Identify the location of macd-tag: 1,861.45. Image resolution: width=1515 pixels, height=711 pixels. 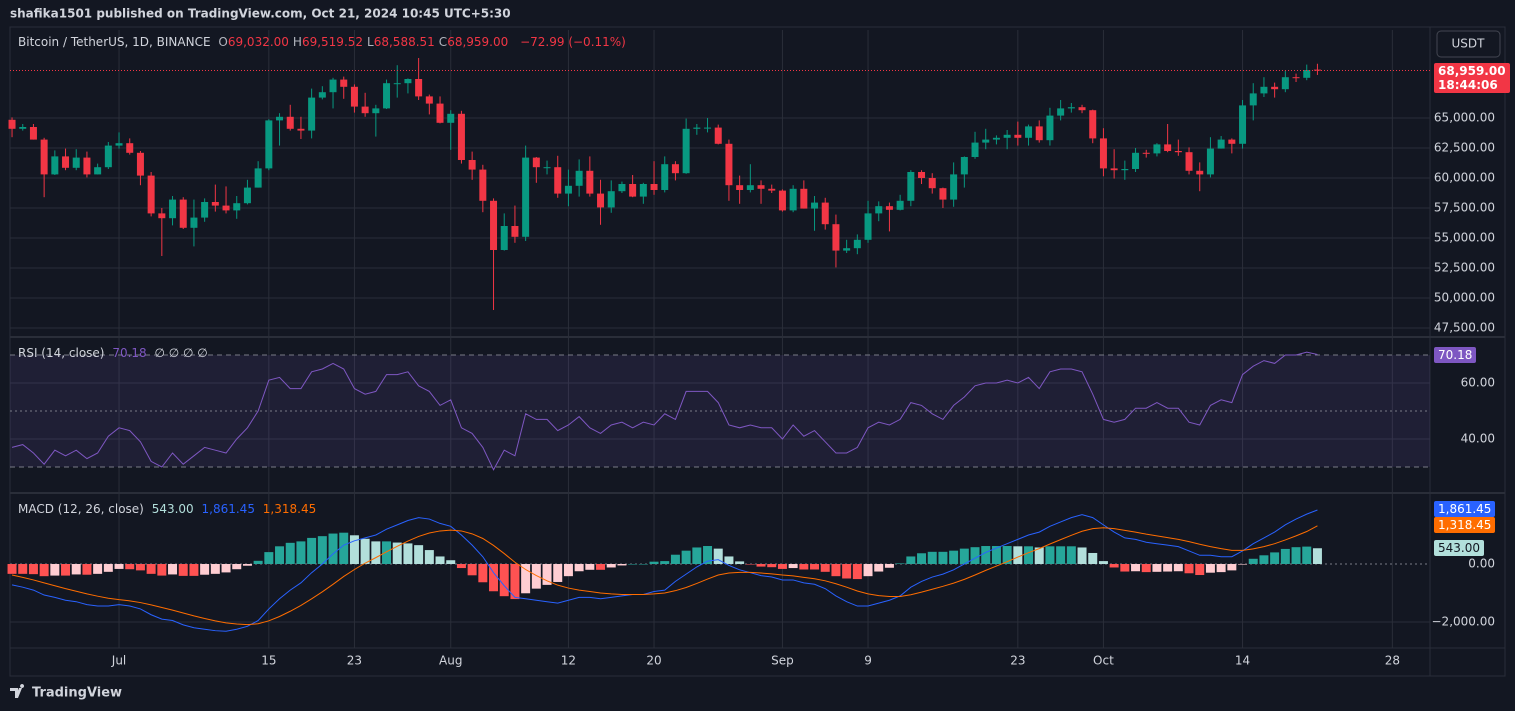
(1465, 509).